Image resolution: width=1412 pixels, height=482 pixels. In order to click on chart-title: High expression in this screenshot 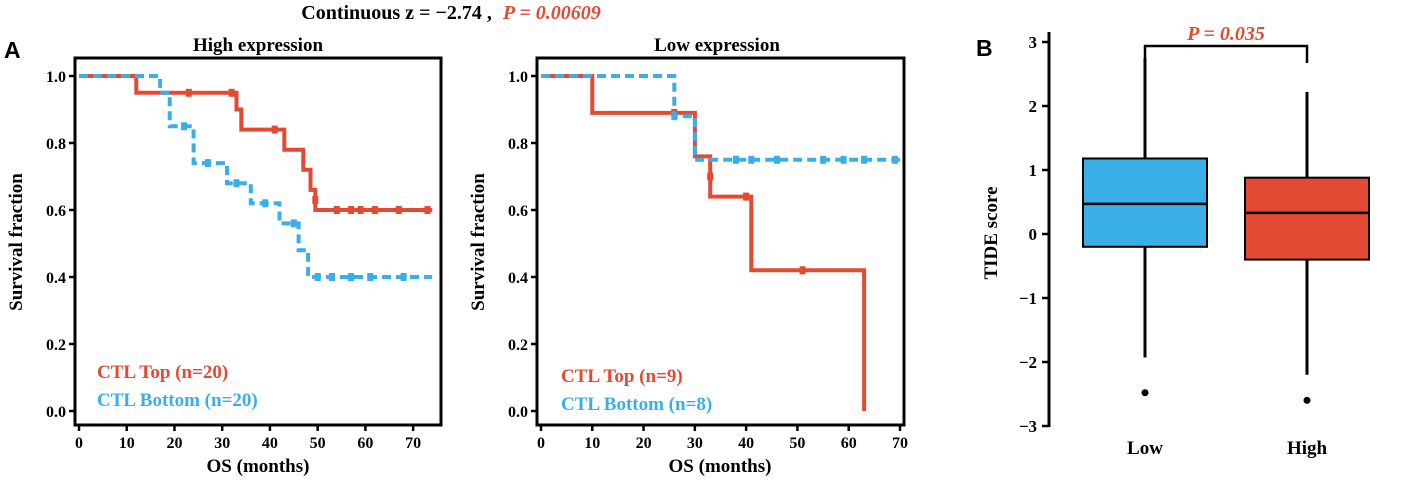, I will do `click(258, 45)`.